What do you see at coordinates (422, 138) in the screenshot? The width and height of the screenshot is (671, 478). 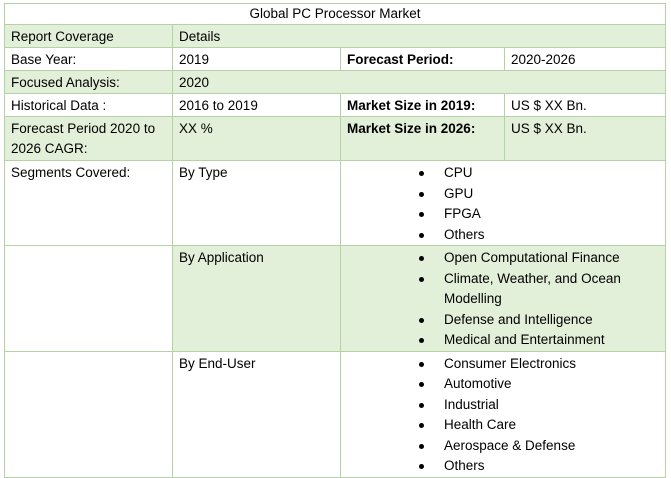 I see `market-size-2026-label: Market Size in 2026:` at bounding box center [422, 138].